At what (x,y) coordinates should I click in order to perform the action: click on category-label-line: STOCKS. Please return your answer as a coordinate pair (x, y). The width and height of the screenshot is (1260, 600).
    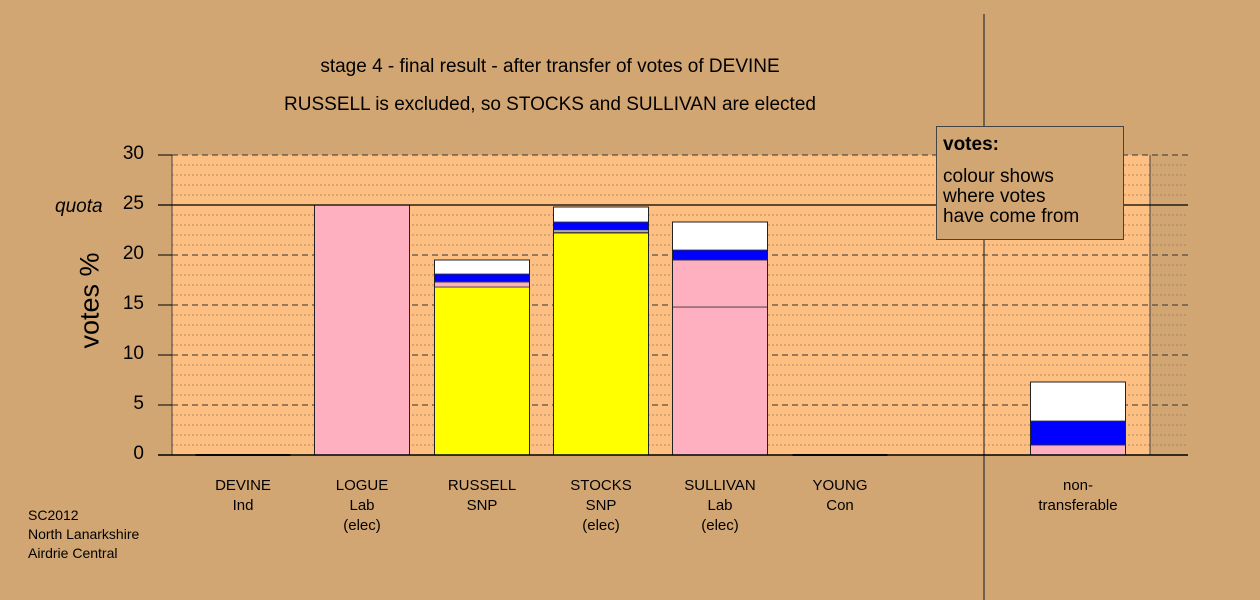
    Looking at the image, I should click on (601, 485).